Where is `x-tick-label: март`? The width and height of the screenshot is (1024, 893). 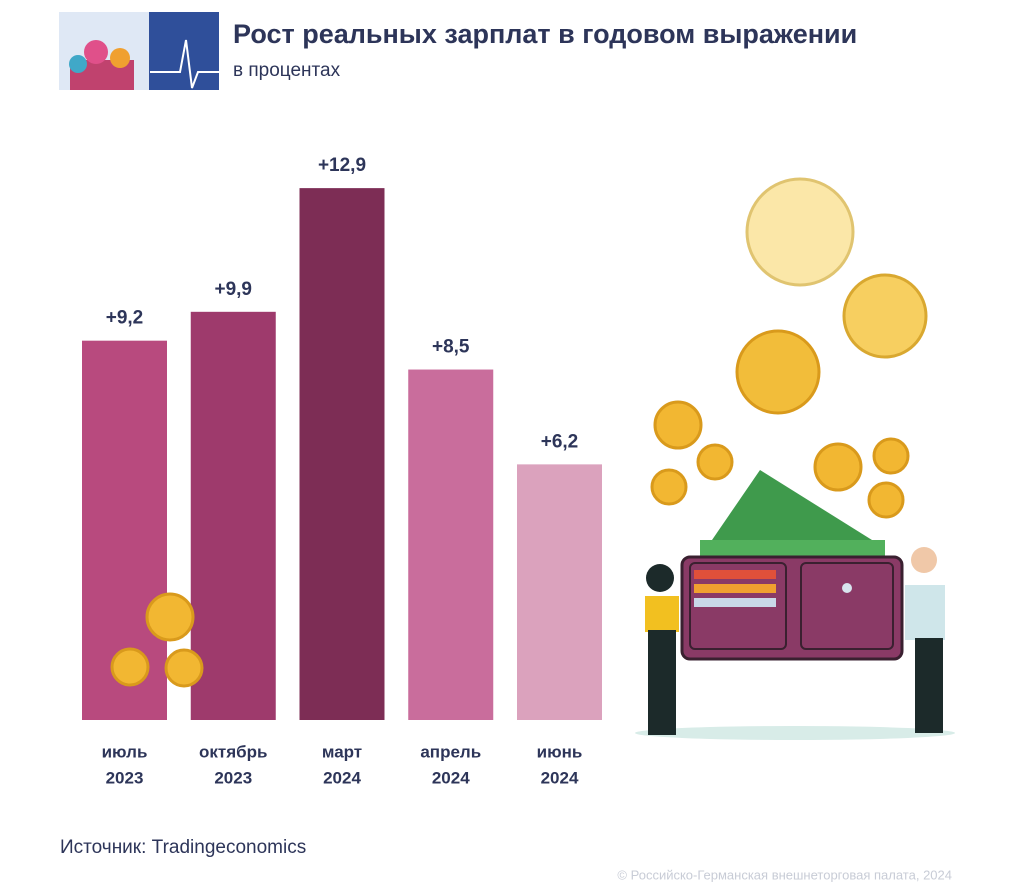 x-tick-label: март is located at coordinates (342, 751).